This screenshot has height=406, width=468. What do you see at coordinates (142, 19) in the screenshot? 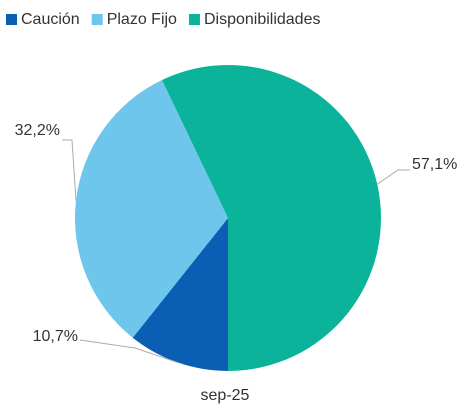
I see `legend-label: Plazo Fijo` at bounding box center [142, 19].